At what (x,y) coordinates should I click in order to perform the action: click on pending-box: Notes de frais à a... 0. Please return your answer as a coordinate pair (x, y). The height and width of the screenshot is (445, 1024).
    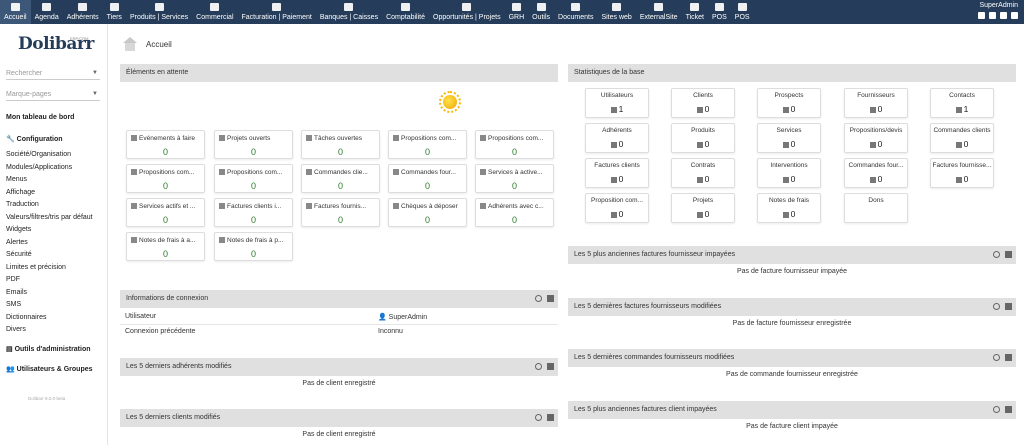
    Looking at the image, I should click on (165, 246).